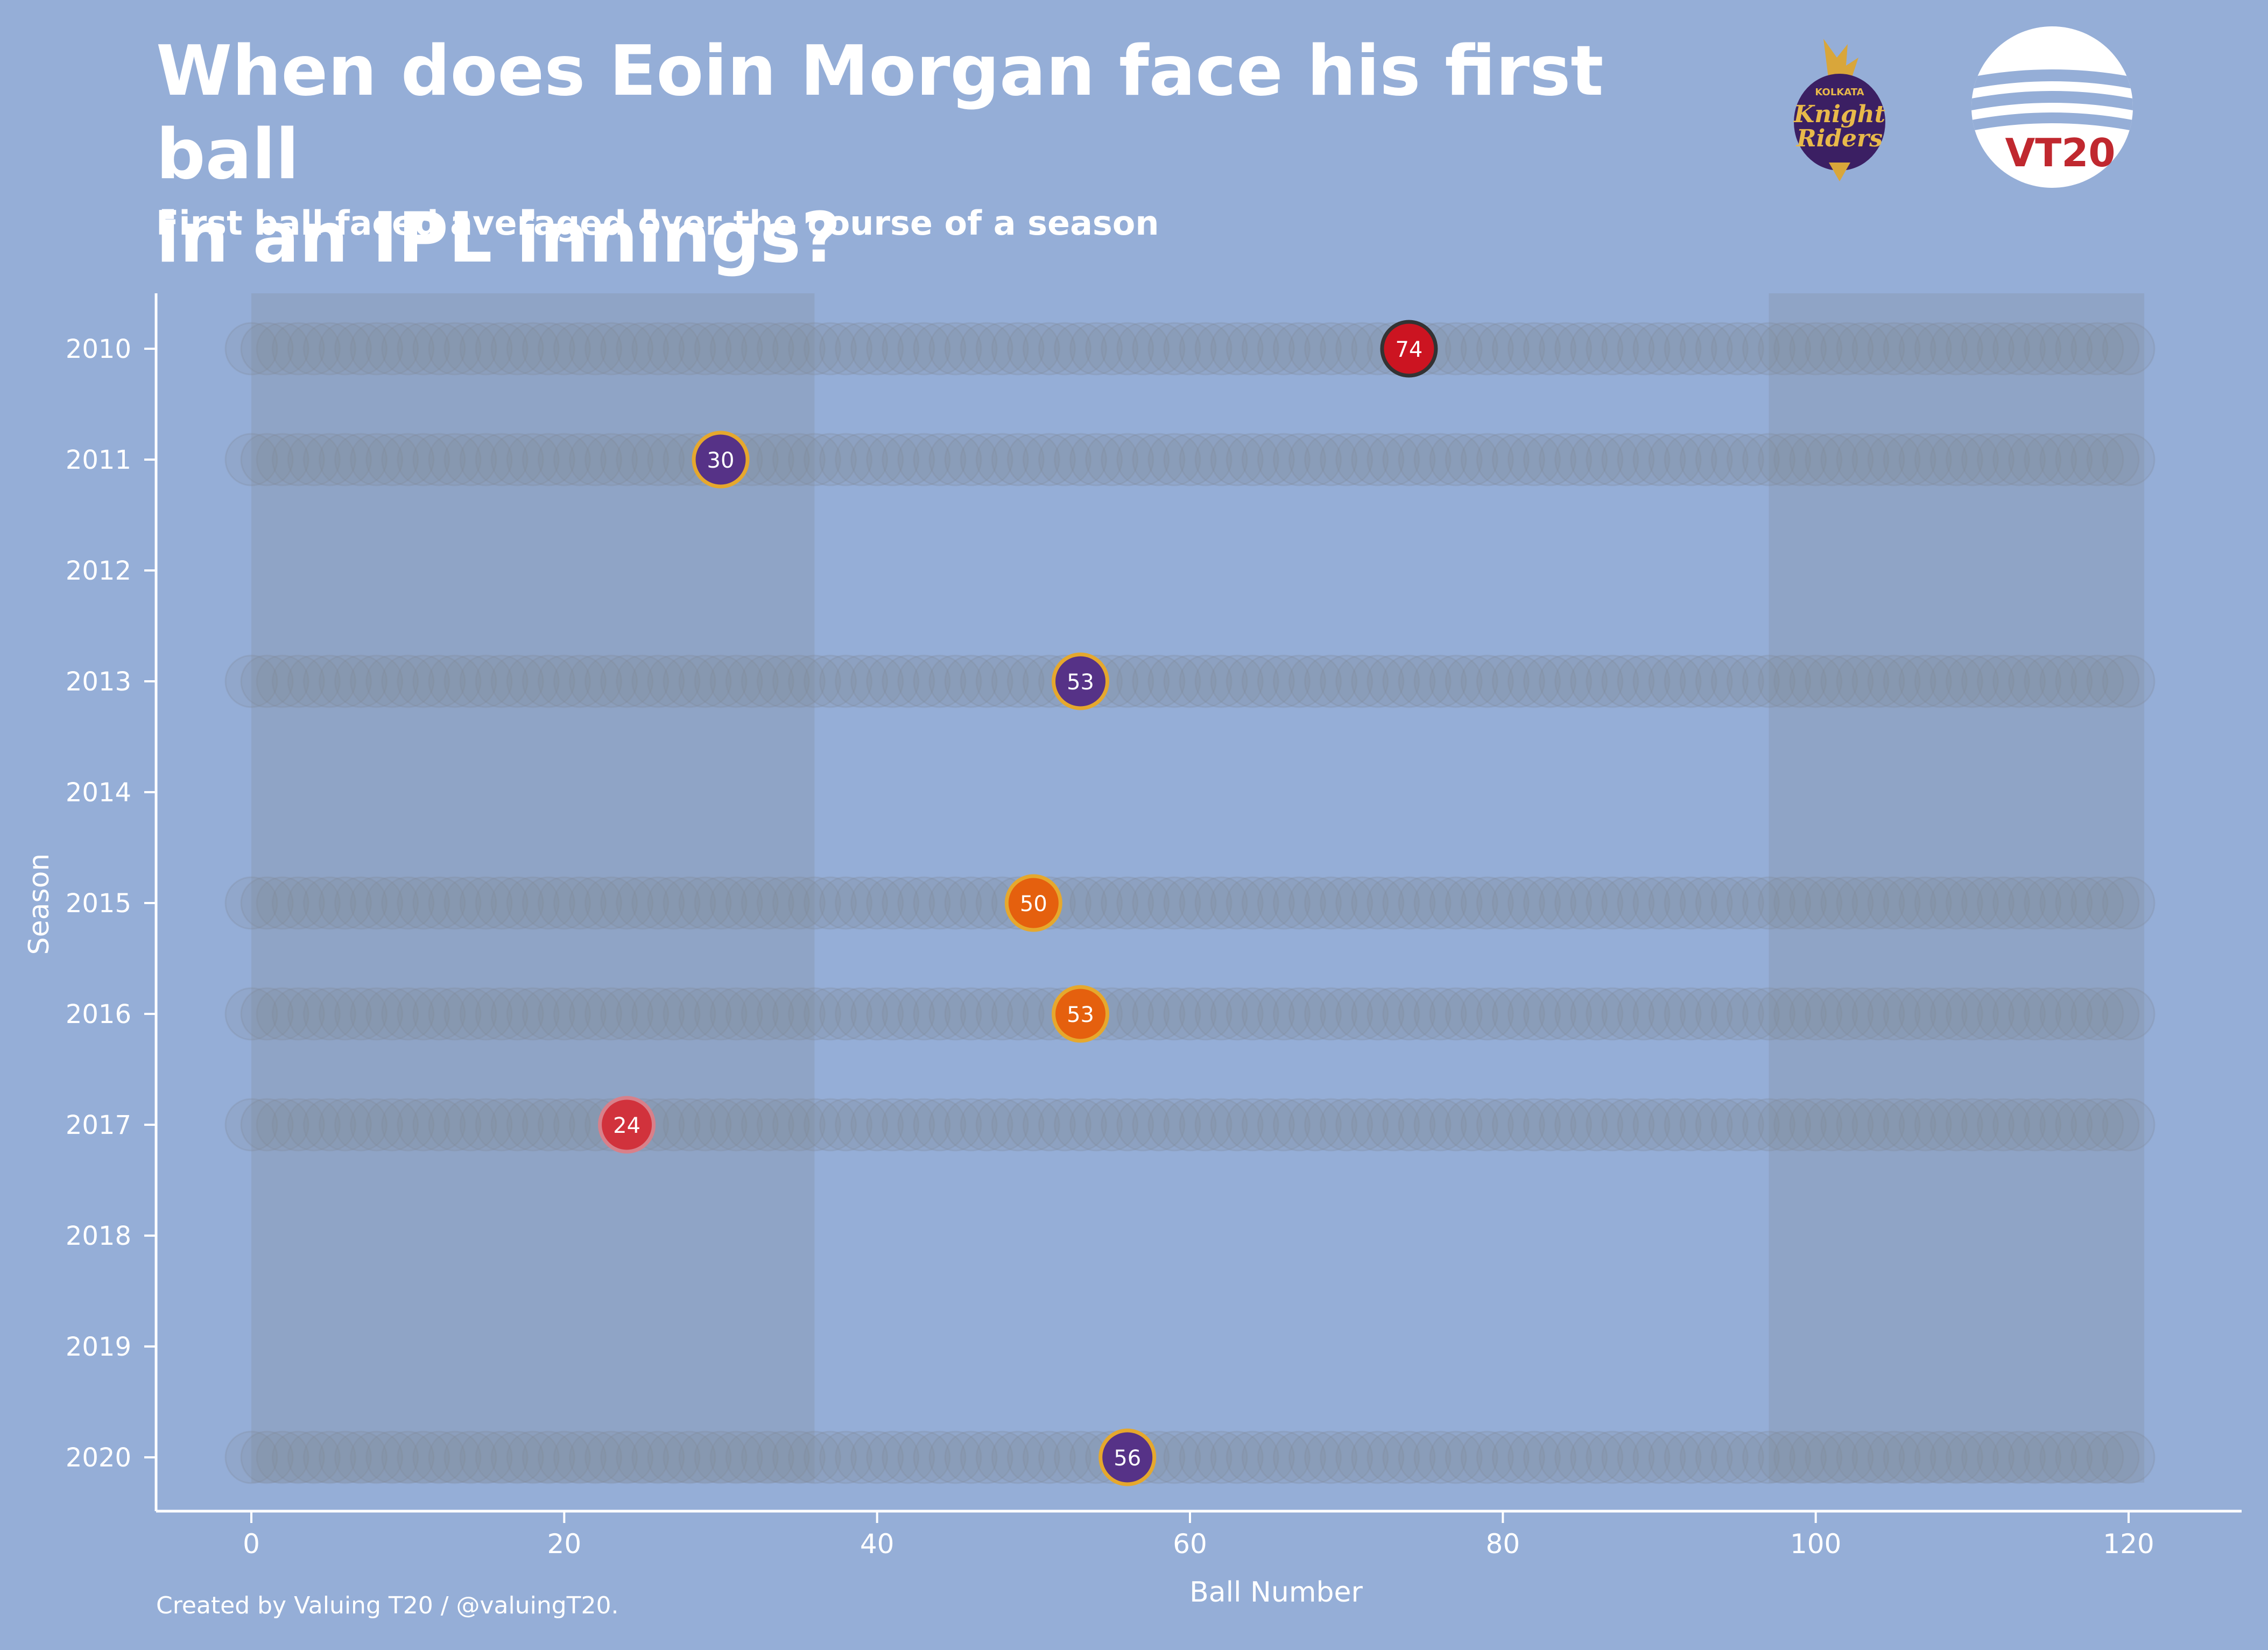 The height and width of the screenshot is (1650, 2268). What do you see at coordinates (98, 460) in the screenshot?
I see `y-tick-label: 2011` at bounding box center [98, 460].